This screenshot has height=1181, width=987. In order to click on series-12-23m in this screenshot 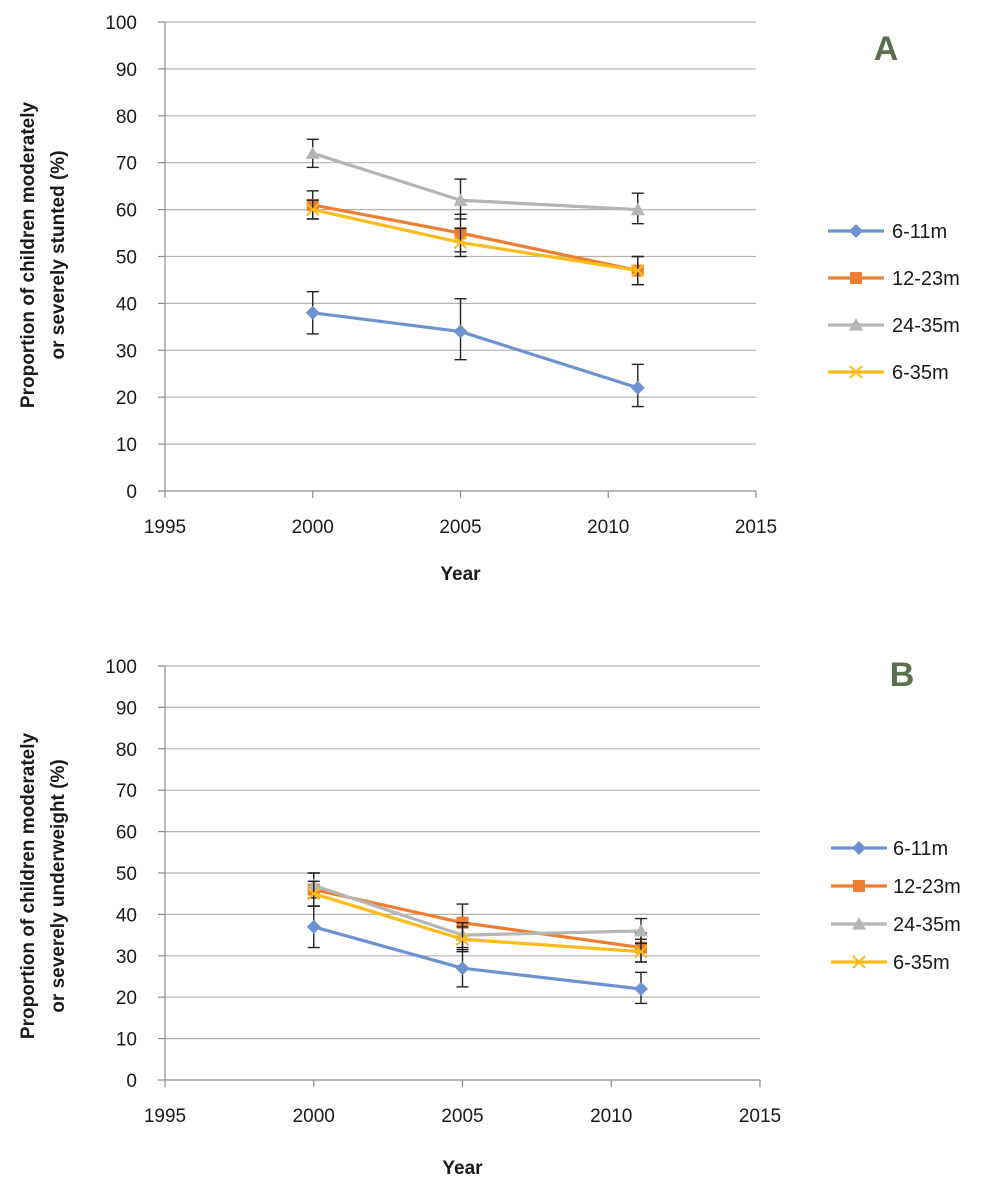, I will do `click(475, 238)`.